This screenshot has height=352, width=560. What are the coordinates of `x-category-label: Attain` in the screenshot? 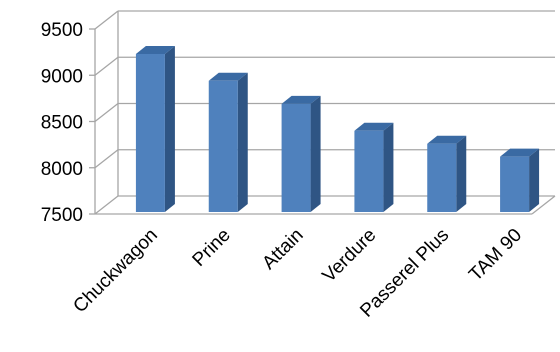 It's located at (282, 249).